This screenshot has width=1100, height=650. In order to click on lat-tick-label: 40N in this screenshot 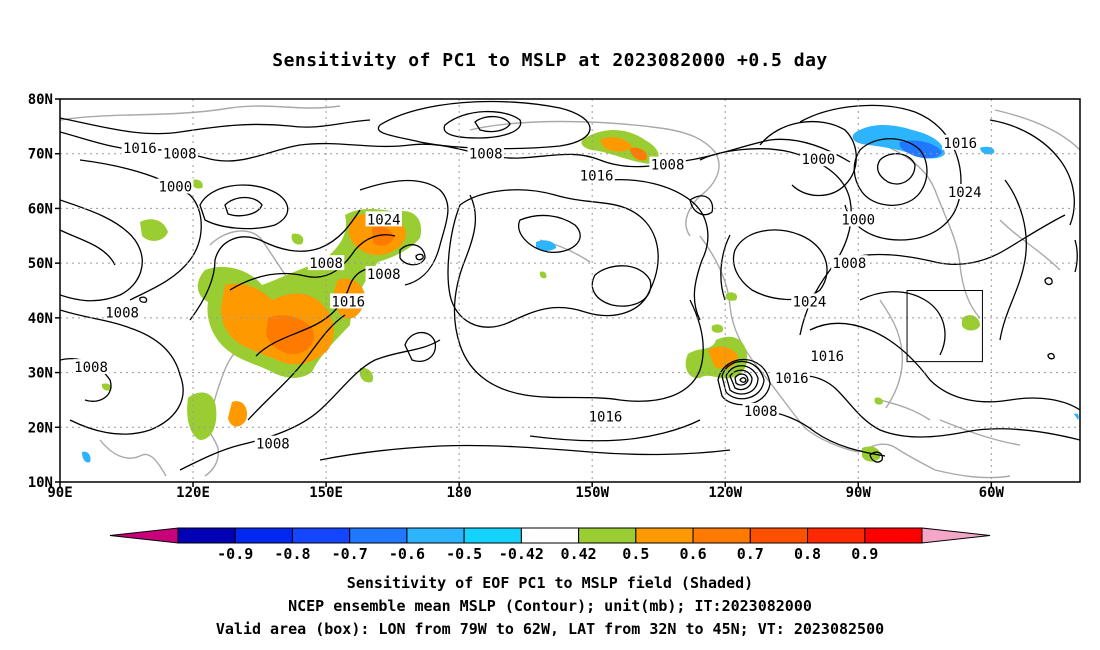, I will do `click(40, 319)`.